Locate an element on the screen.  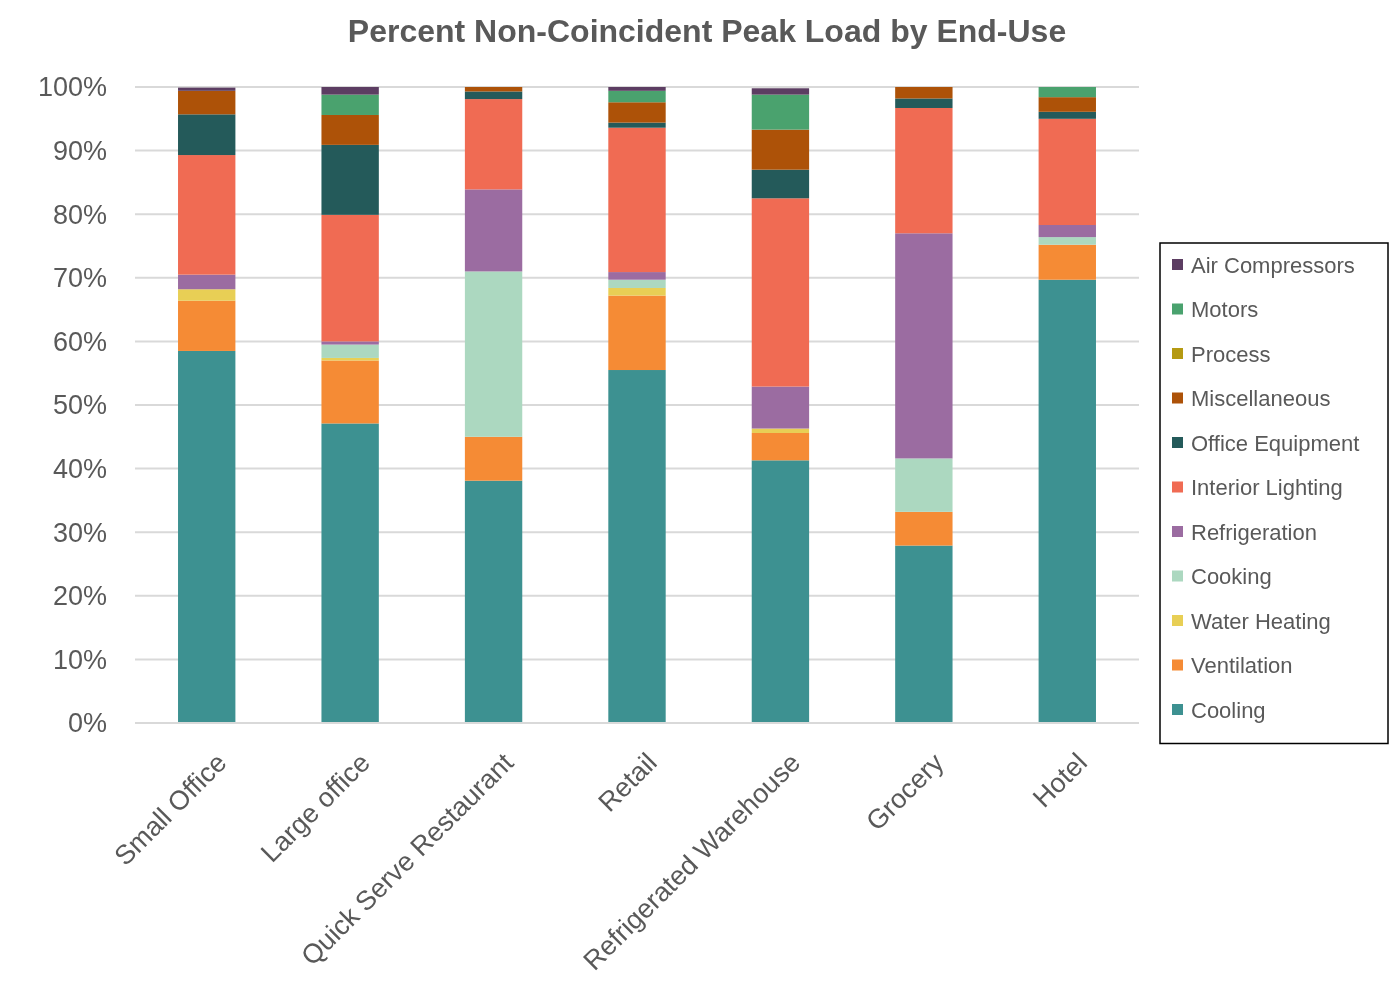
y-tick-label: 40% is located at coordinates (79, 469).